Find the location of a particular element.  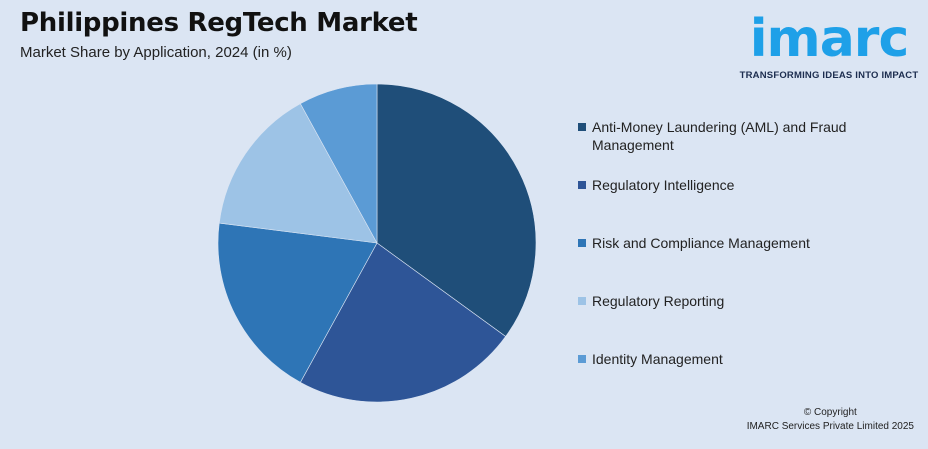

legend-label: Regulatory Reporting is located at coordinates (658, 301).